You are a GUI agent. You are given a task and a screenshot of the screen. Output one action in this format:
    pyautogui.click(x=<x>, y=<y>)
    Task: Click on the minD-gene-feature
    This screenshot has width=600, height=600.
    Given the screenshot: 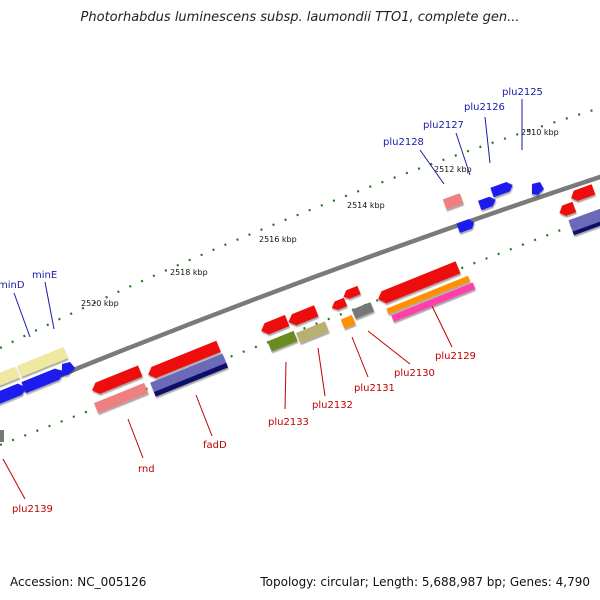 What is the action you would take?
    pyautogui.click(x=10, y=380)
    